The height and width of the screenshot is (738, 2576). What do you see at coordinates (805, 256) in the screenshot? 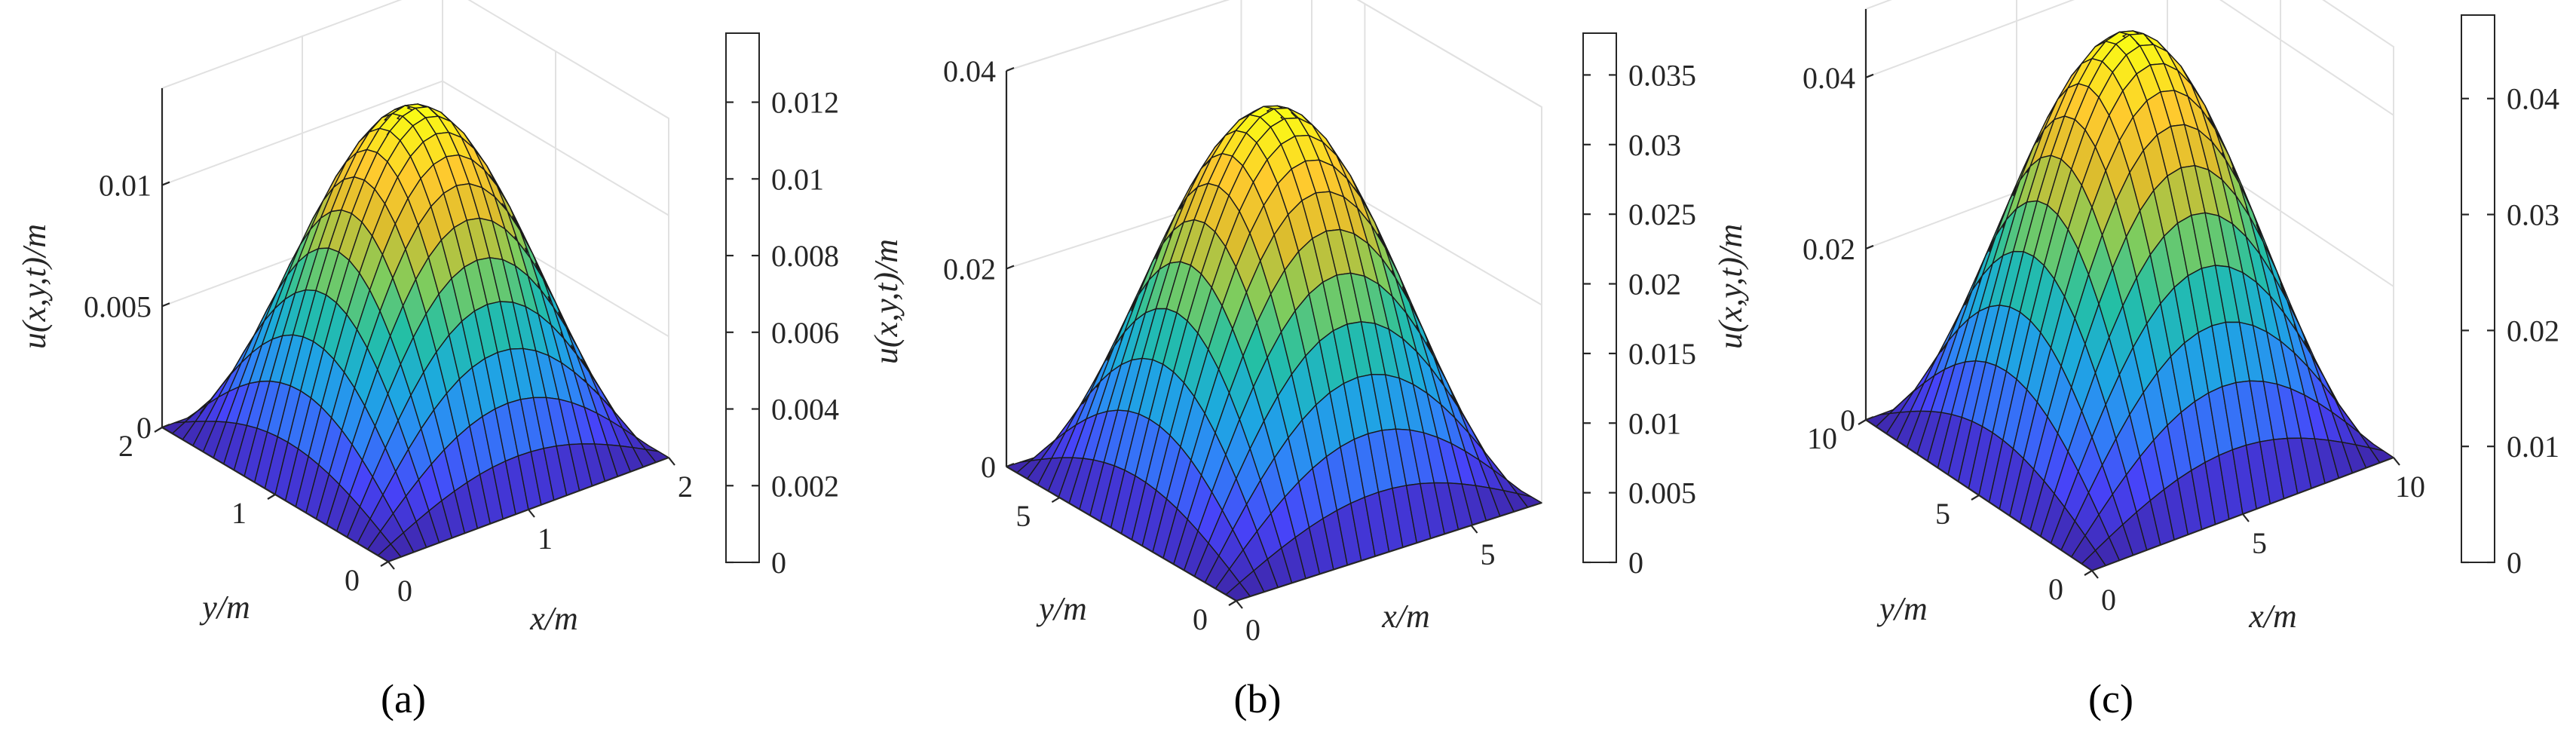
I see `colorbar-tick-label: 0.008` at bounding box center [805, 256].